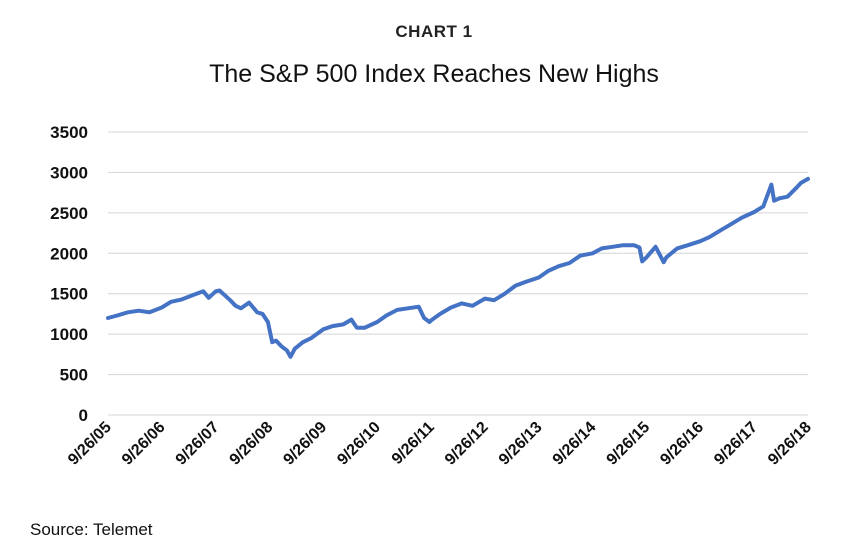 This screenshot has width=868, height=550. What do you see at coordinates (575, 444) in the screenshot?
I see `x-tick-label: 9/26/14` at bounding box center [575, 444].